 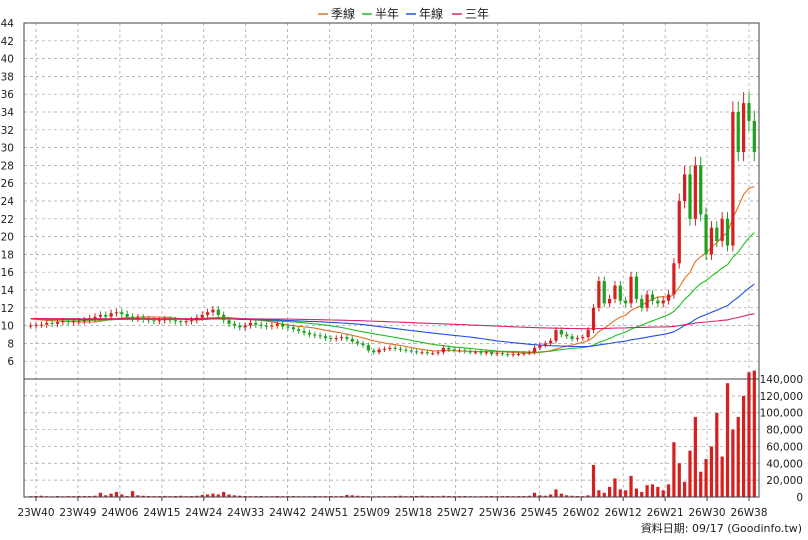 I want to click on x-tick-label: 24W42, so click(x=287, y=513).